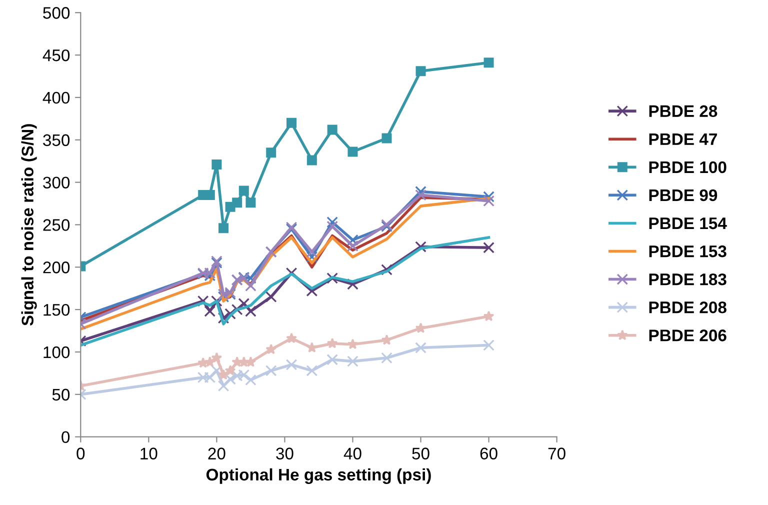 This screenshot has height=505, width=768. What do you see at coordinates (557, 454) in the screenshot?
I see `x-tick-label: 70` at bounding box center [557, 454].